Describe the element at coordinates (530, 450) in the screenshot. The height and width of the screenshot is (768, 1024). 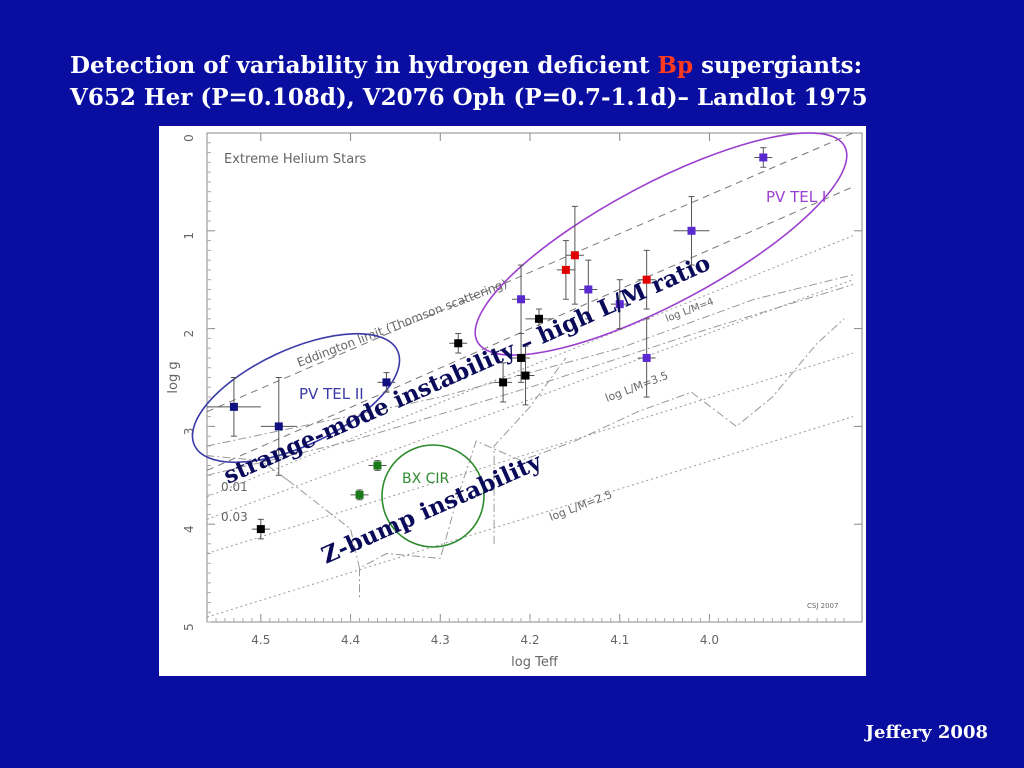
I see `evolution-track` at that location.